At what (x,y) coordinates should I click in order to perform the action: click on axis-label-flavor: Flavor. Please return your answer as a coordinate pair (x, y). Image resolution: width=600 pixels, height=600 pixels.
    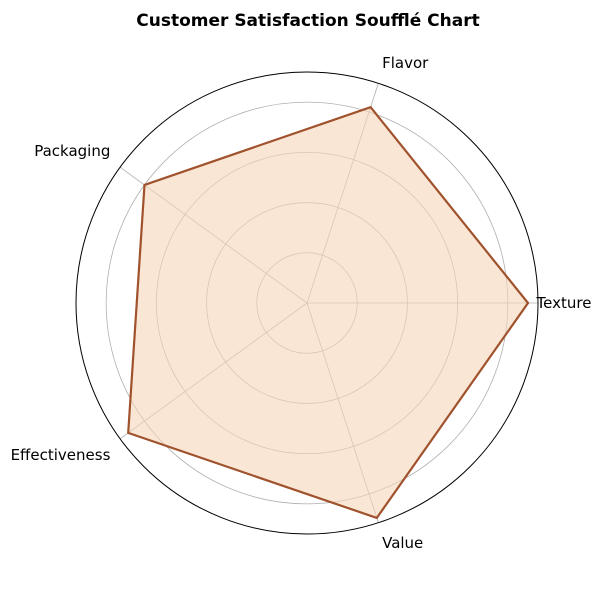
    Looking at the image, I should click on (405, 63).